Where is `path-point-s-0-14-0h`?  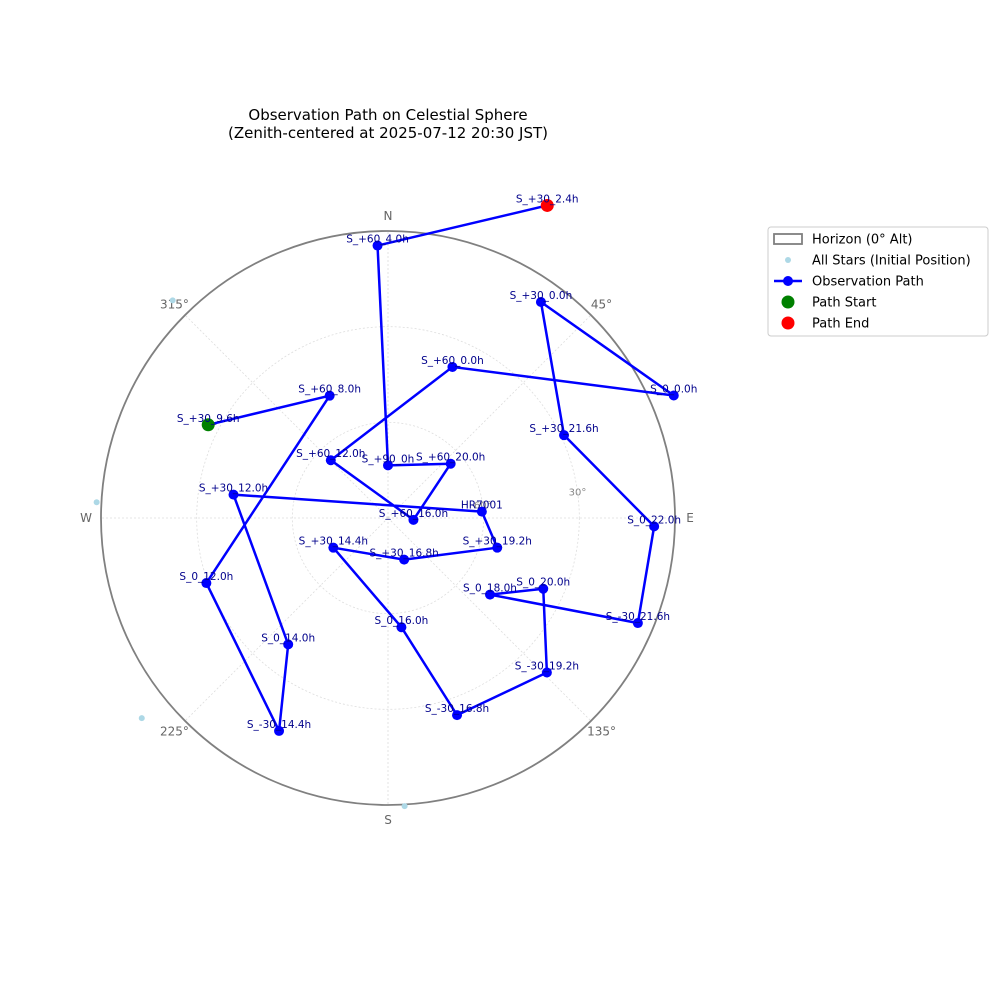 path-point-s-0-14-0h is located at coordinates (288, 644).